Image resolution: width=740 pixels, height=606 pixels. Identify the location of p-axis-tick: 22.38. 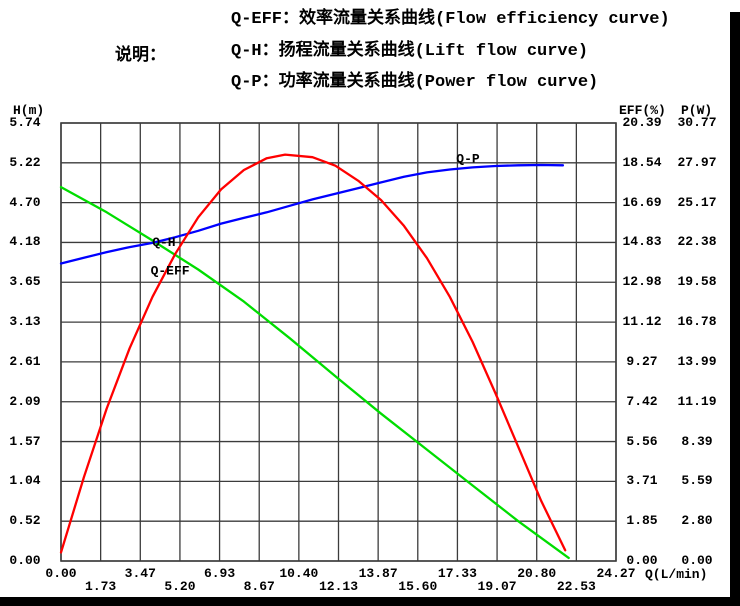
(697, 242).